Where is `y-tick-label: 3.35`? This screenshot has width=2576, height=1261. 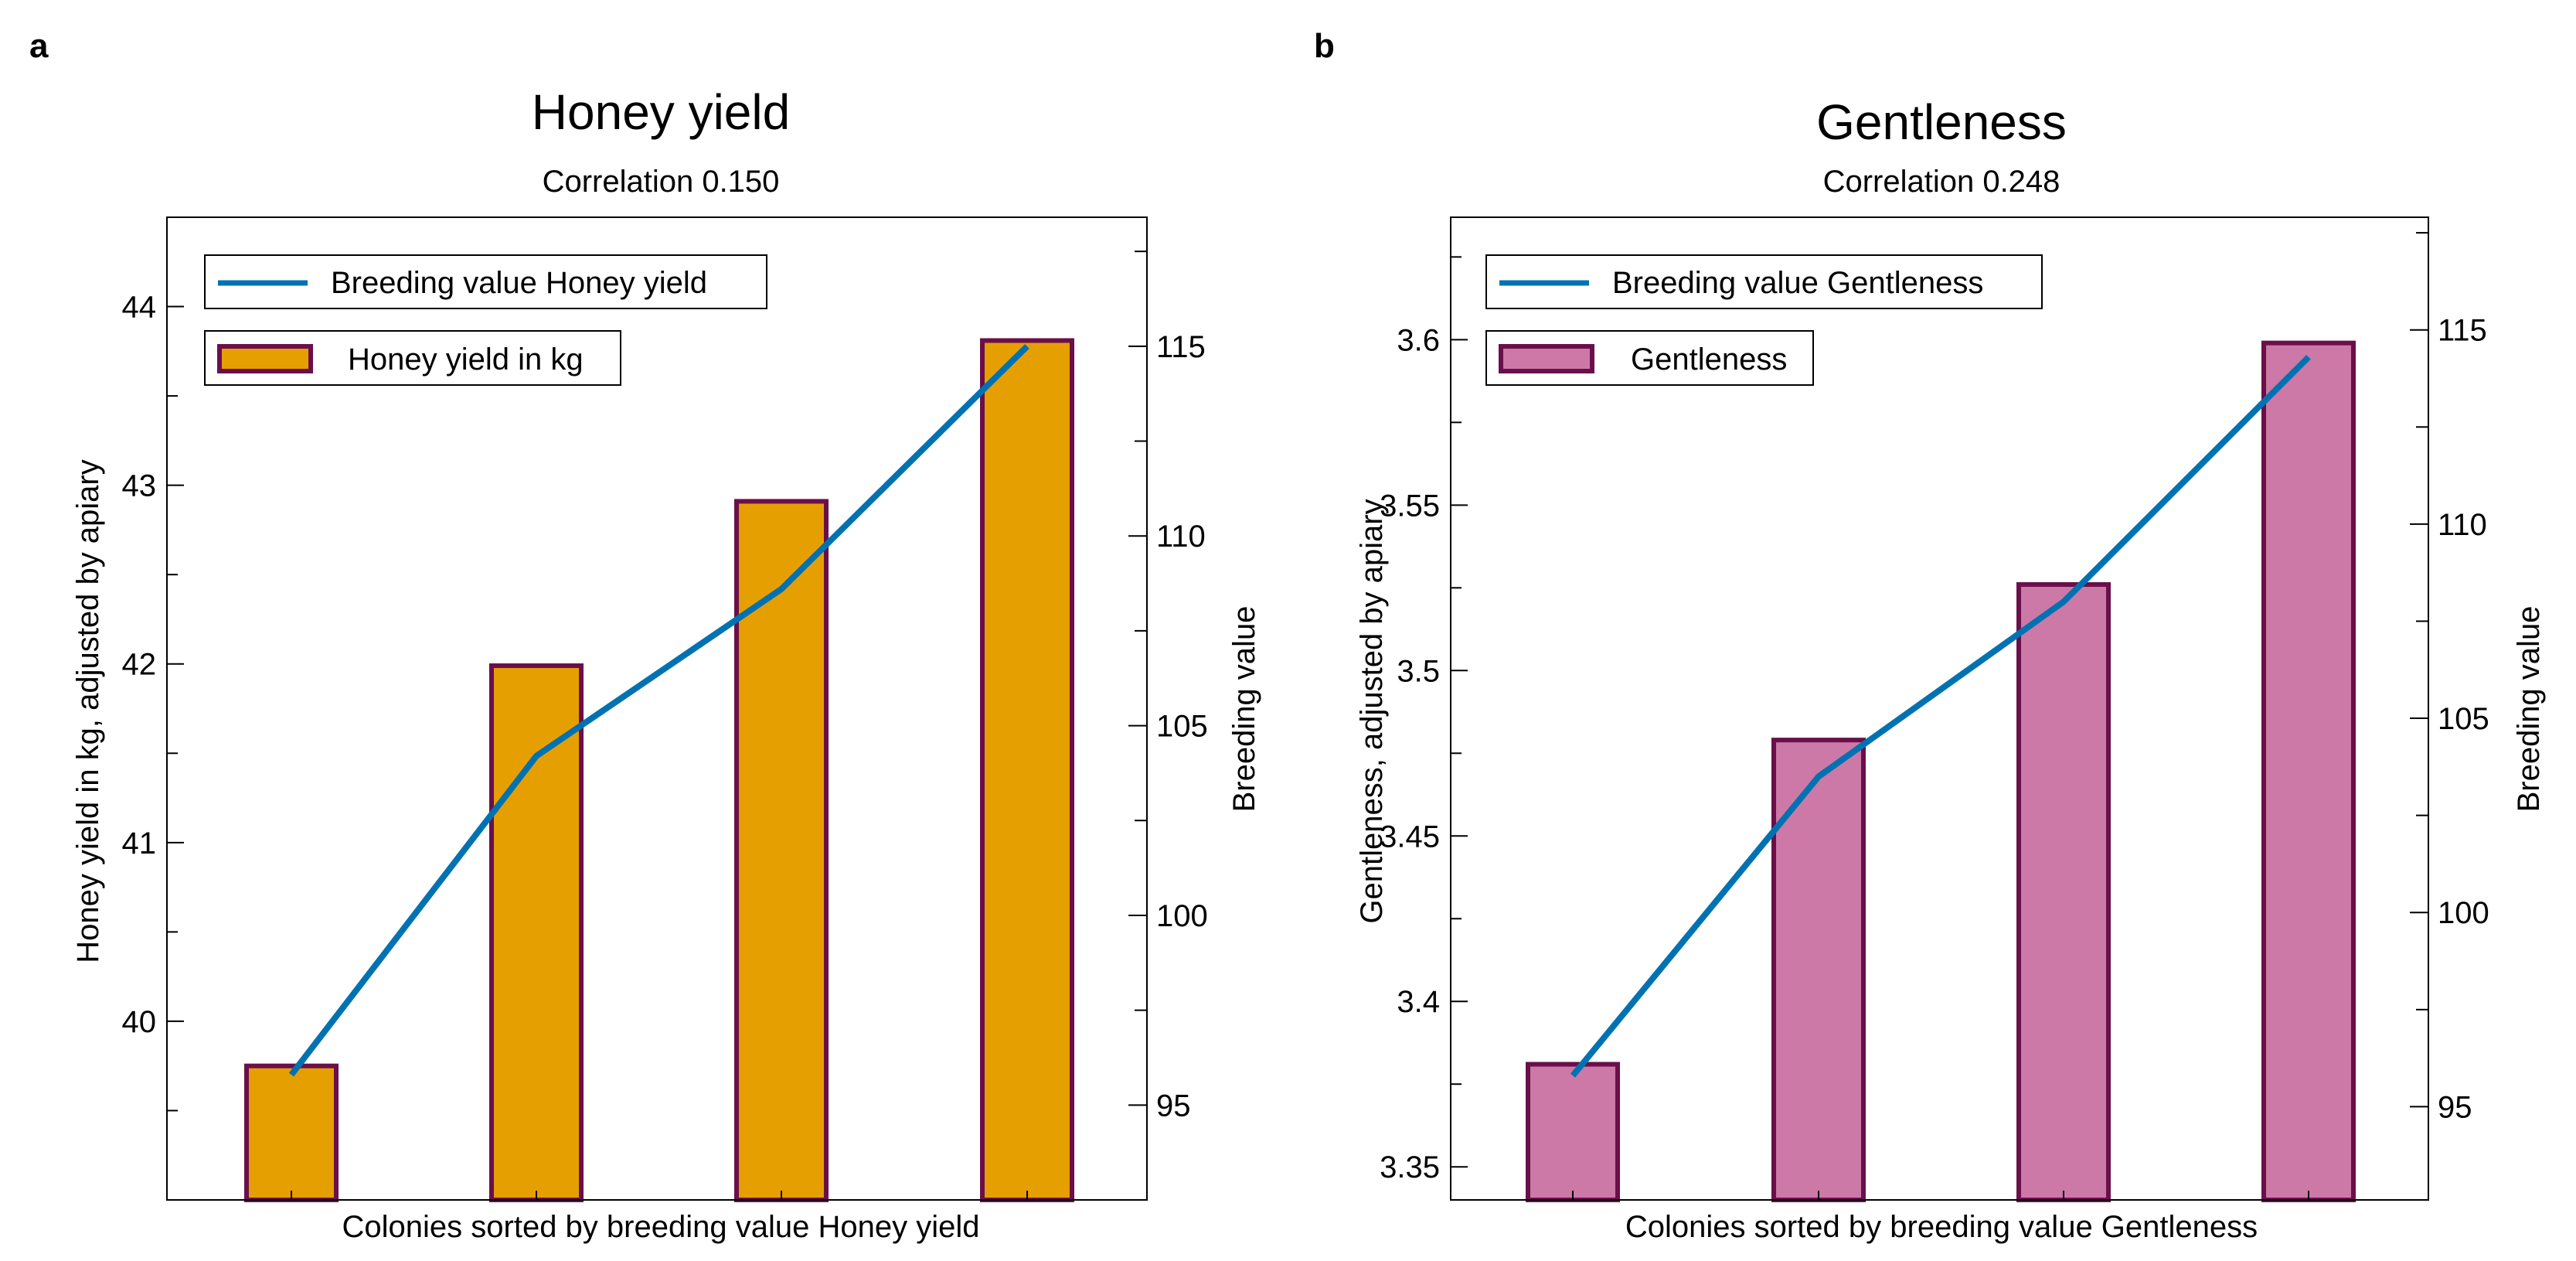
y-tick-label: 3.35 is located at coordinates (1410, 1167).